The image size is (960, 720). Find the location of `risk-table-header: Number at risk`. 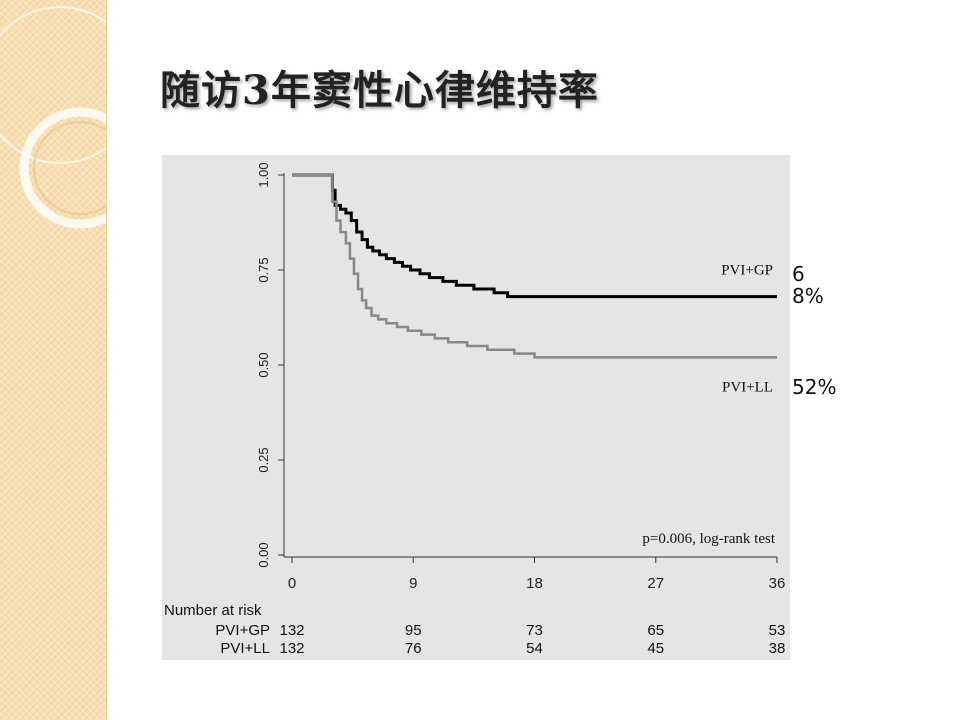

risk-table-header: Number at risk is located at coordinates (213, 610).